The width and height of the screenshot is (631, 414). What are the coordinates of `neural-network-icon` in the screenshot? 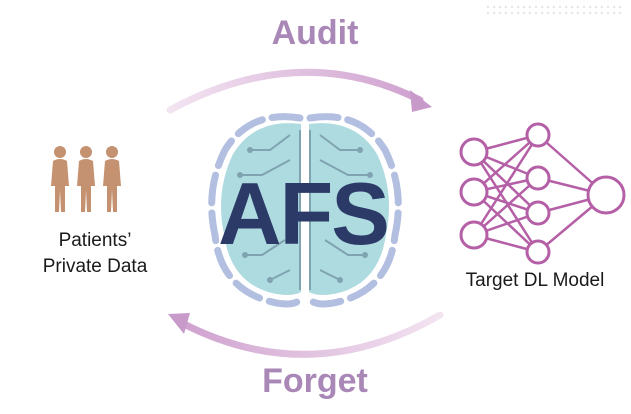 It's located at (542, 193).